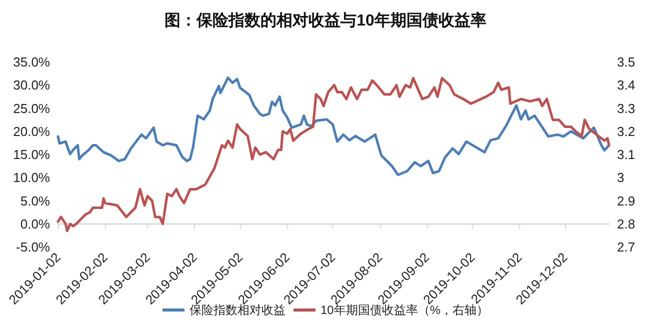  What do you see at coordinates (33, 247) in the screenshot?
I see `y-tick-label: -5.0%` at bounding box center [33, 247].